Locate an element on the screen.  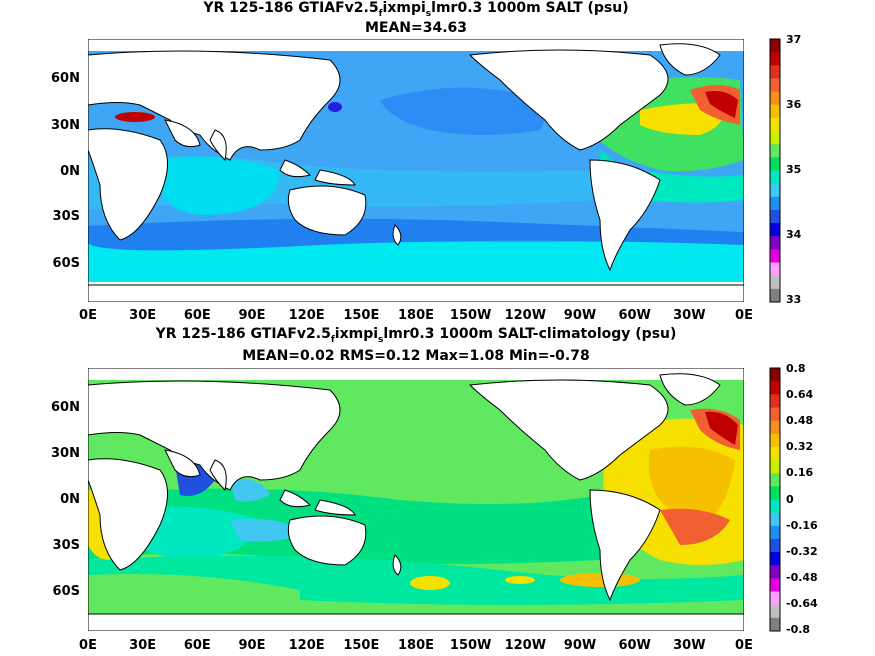
lon-label: 90E is located at coordinates (252, 315).